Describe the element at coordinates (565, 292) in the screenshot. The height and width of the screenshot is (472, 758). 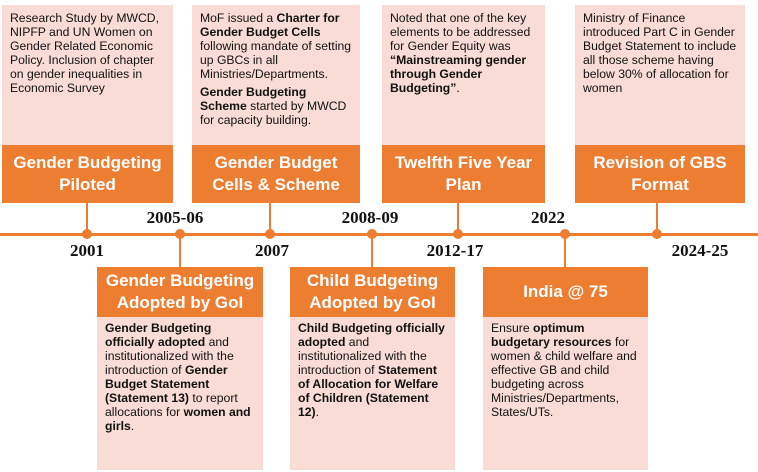
I see `event-title: India @ 75` at that location.